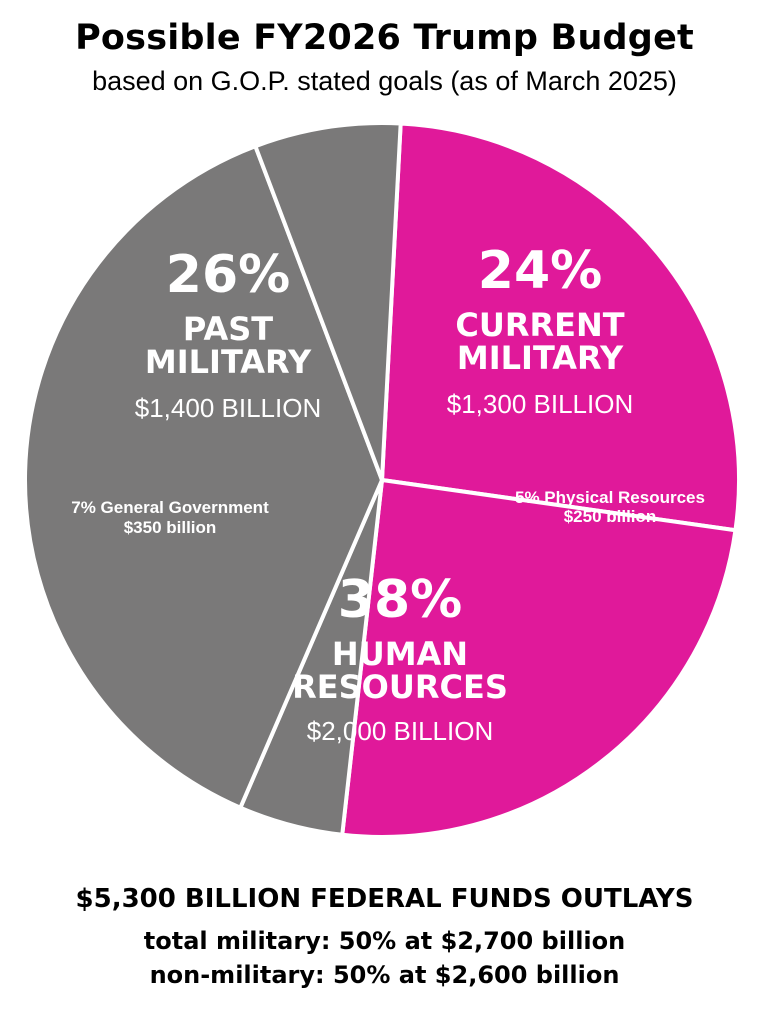 Image resolution: width=769 pixels, height=1024 pixels. Describe the element at coordinates (384, 975) in the screenshot. I see `non-military-total: non-military: 50% at $2,600 billion` at that location.